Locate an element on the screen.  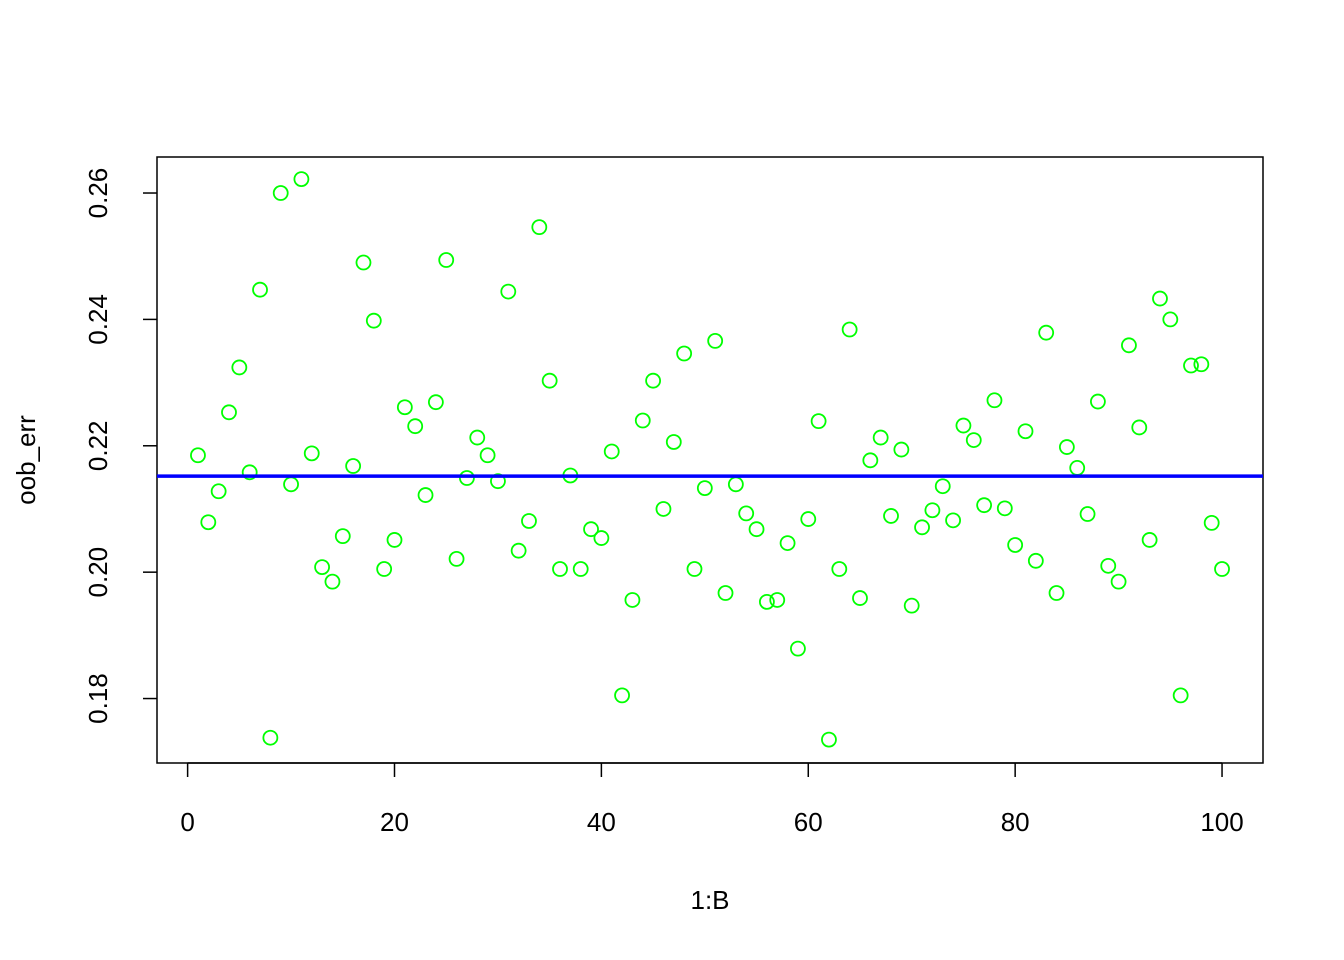
x-tick-label: 0 is located at coordinates (187, 822).